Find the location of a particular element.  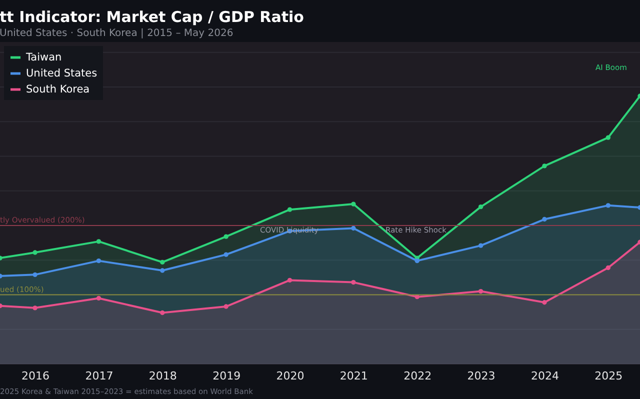

legend-label: South Korea is located at coordinates (58, 90).